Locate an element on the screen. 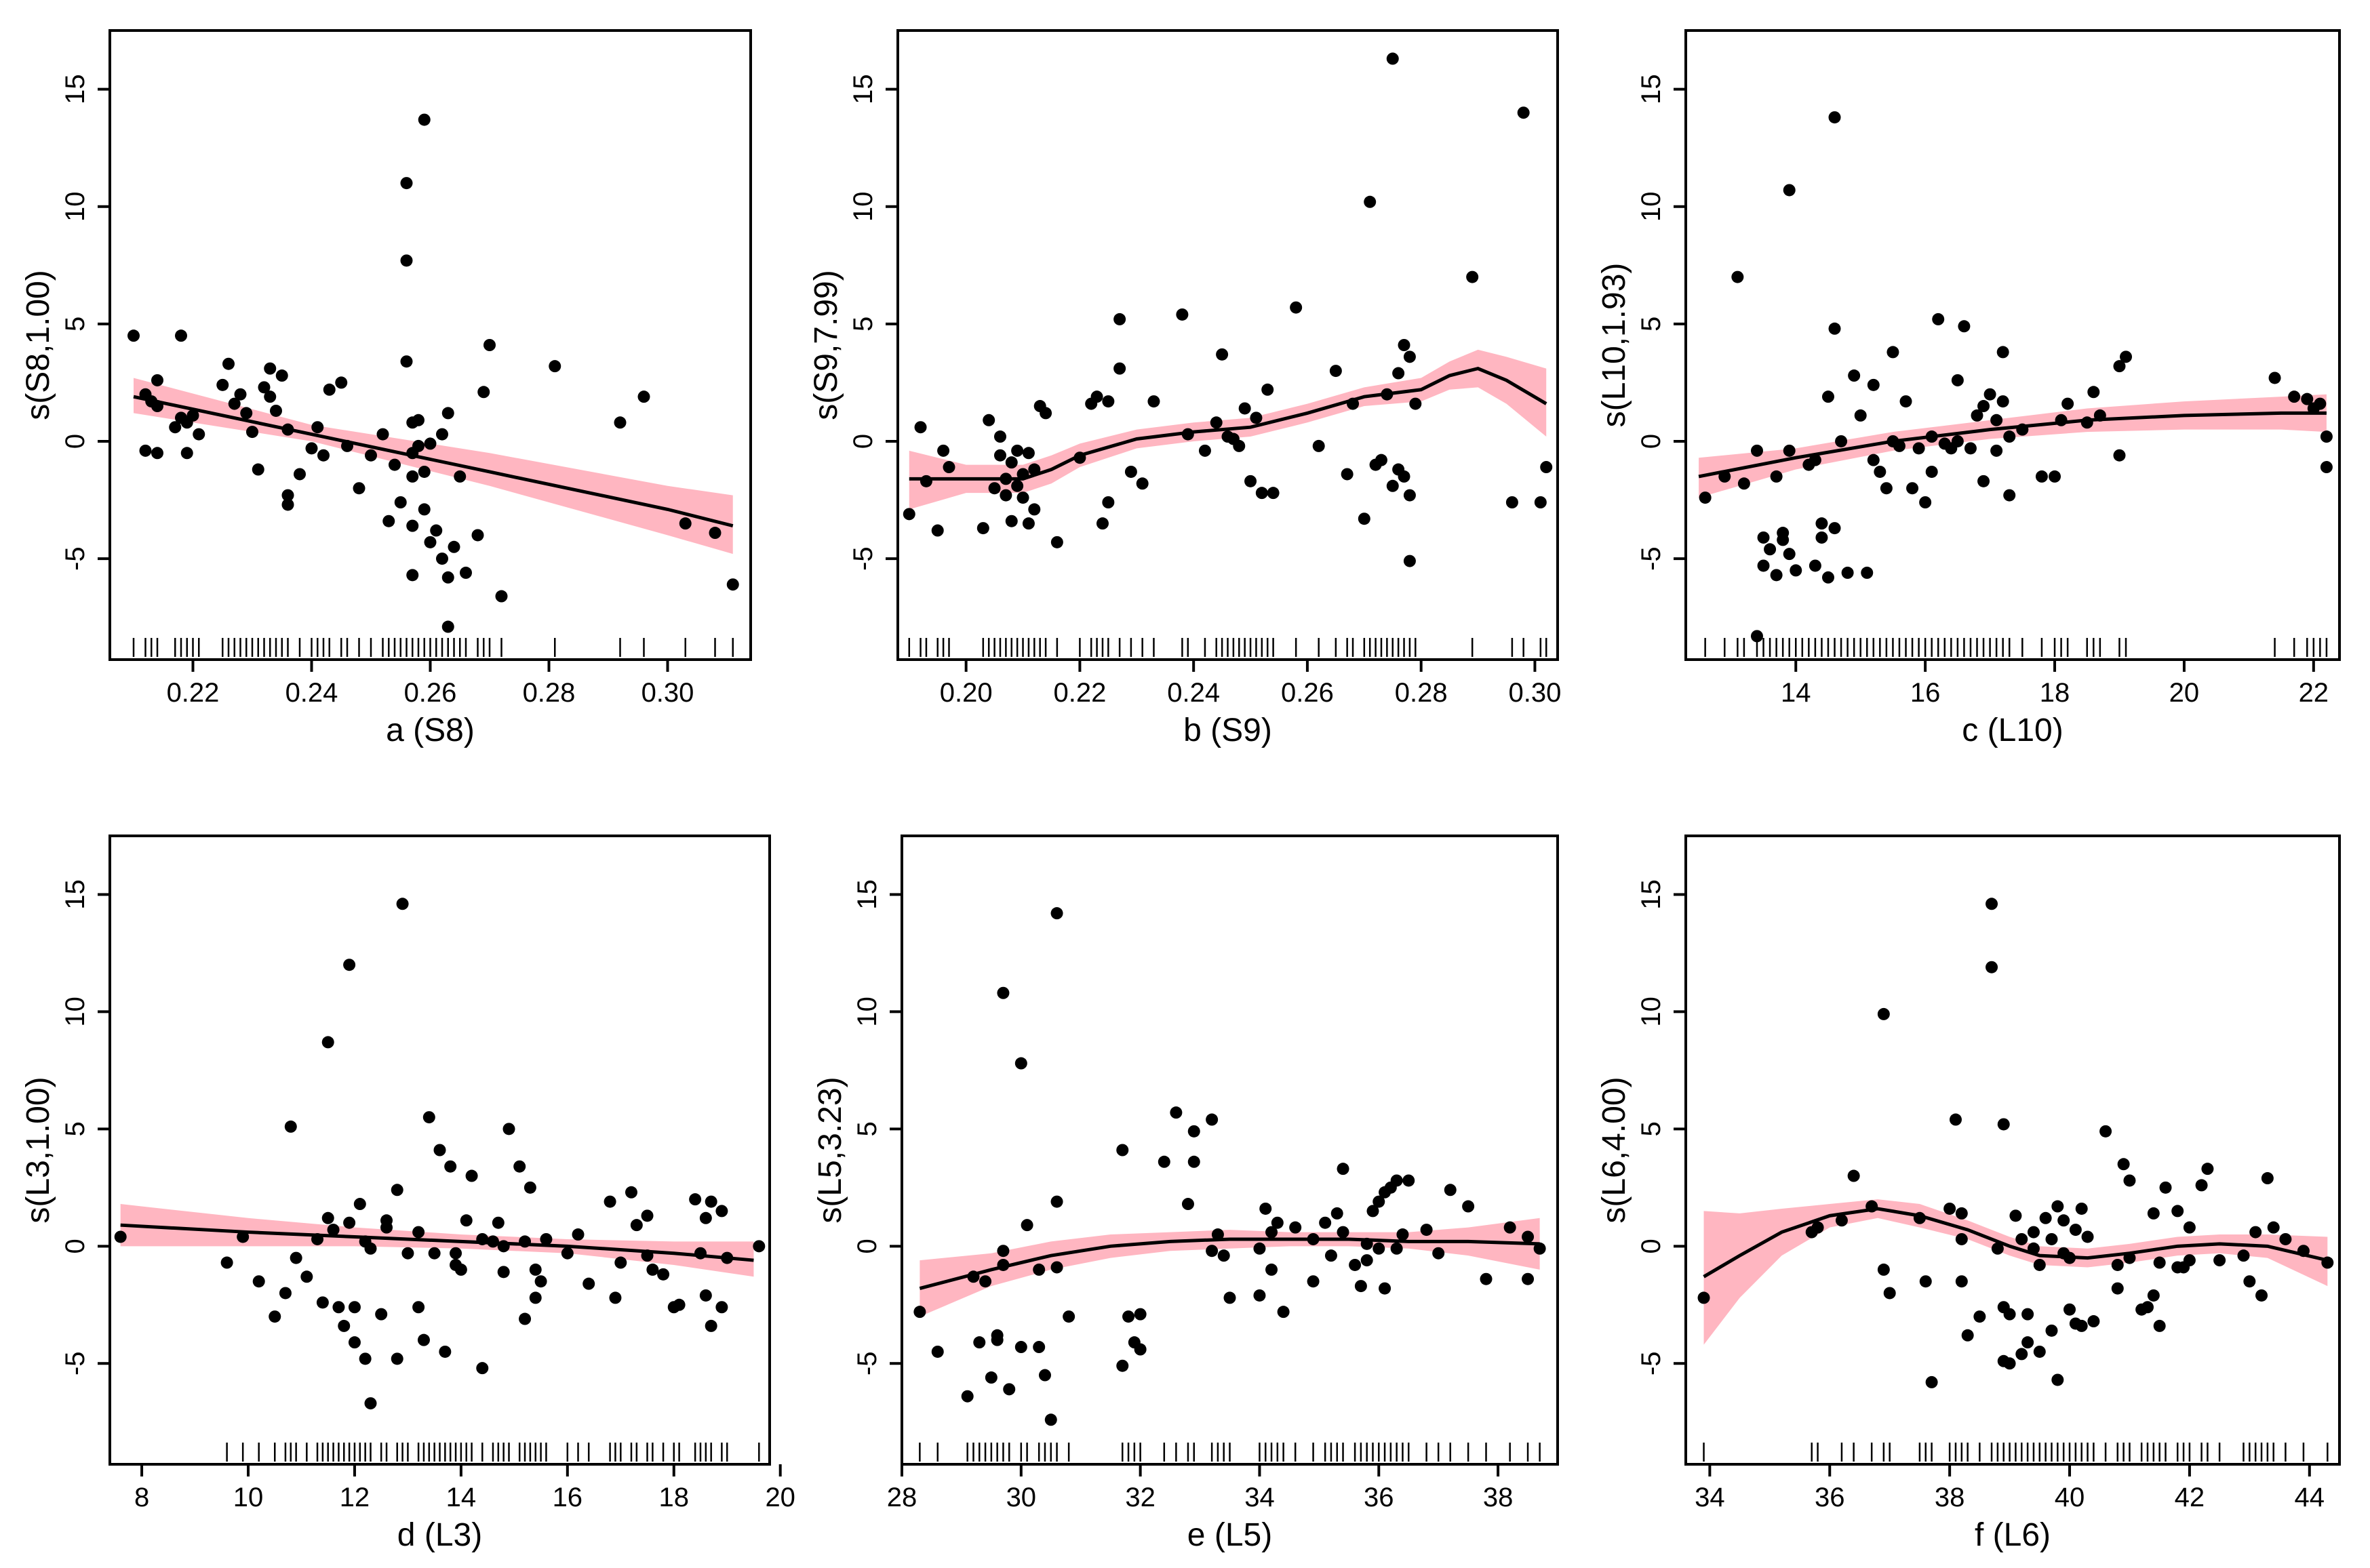 This screenshot has height=1568, width=2370. panel-4: 8 10 12 14 16 18 20 -5 0 5 10 15 d (L3) s(L3,1.00) is located at coordinates (408, 1194).